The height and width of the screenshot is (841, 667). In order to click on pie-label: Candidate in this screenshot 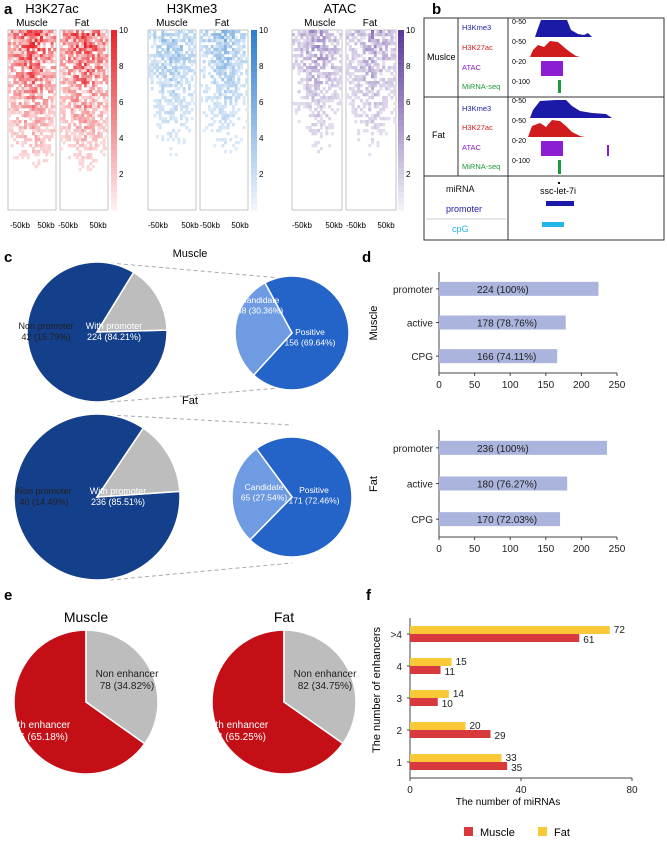, I will do `click(264, 487)`.